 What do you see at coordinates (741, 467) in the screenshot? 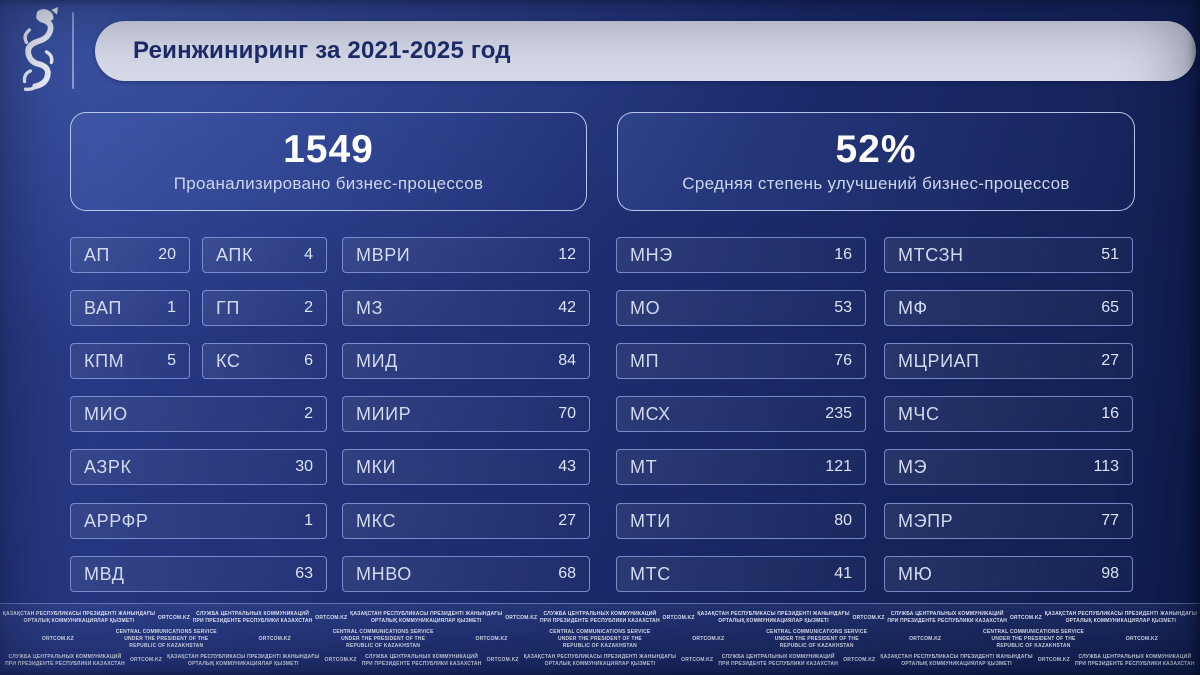
I see `ministry-cell-МТ: МТ 121` at bounding box center [741, 467].